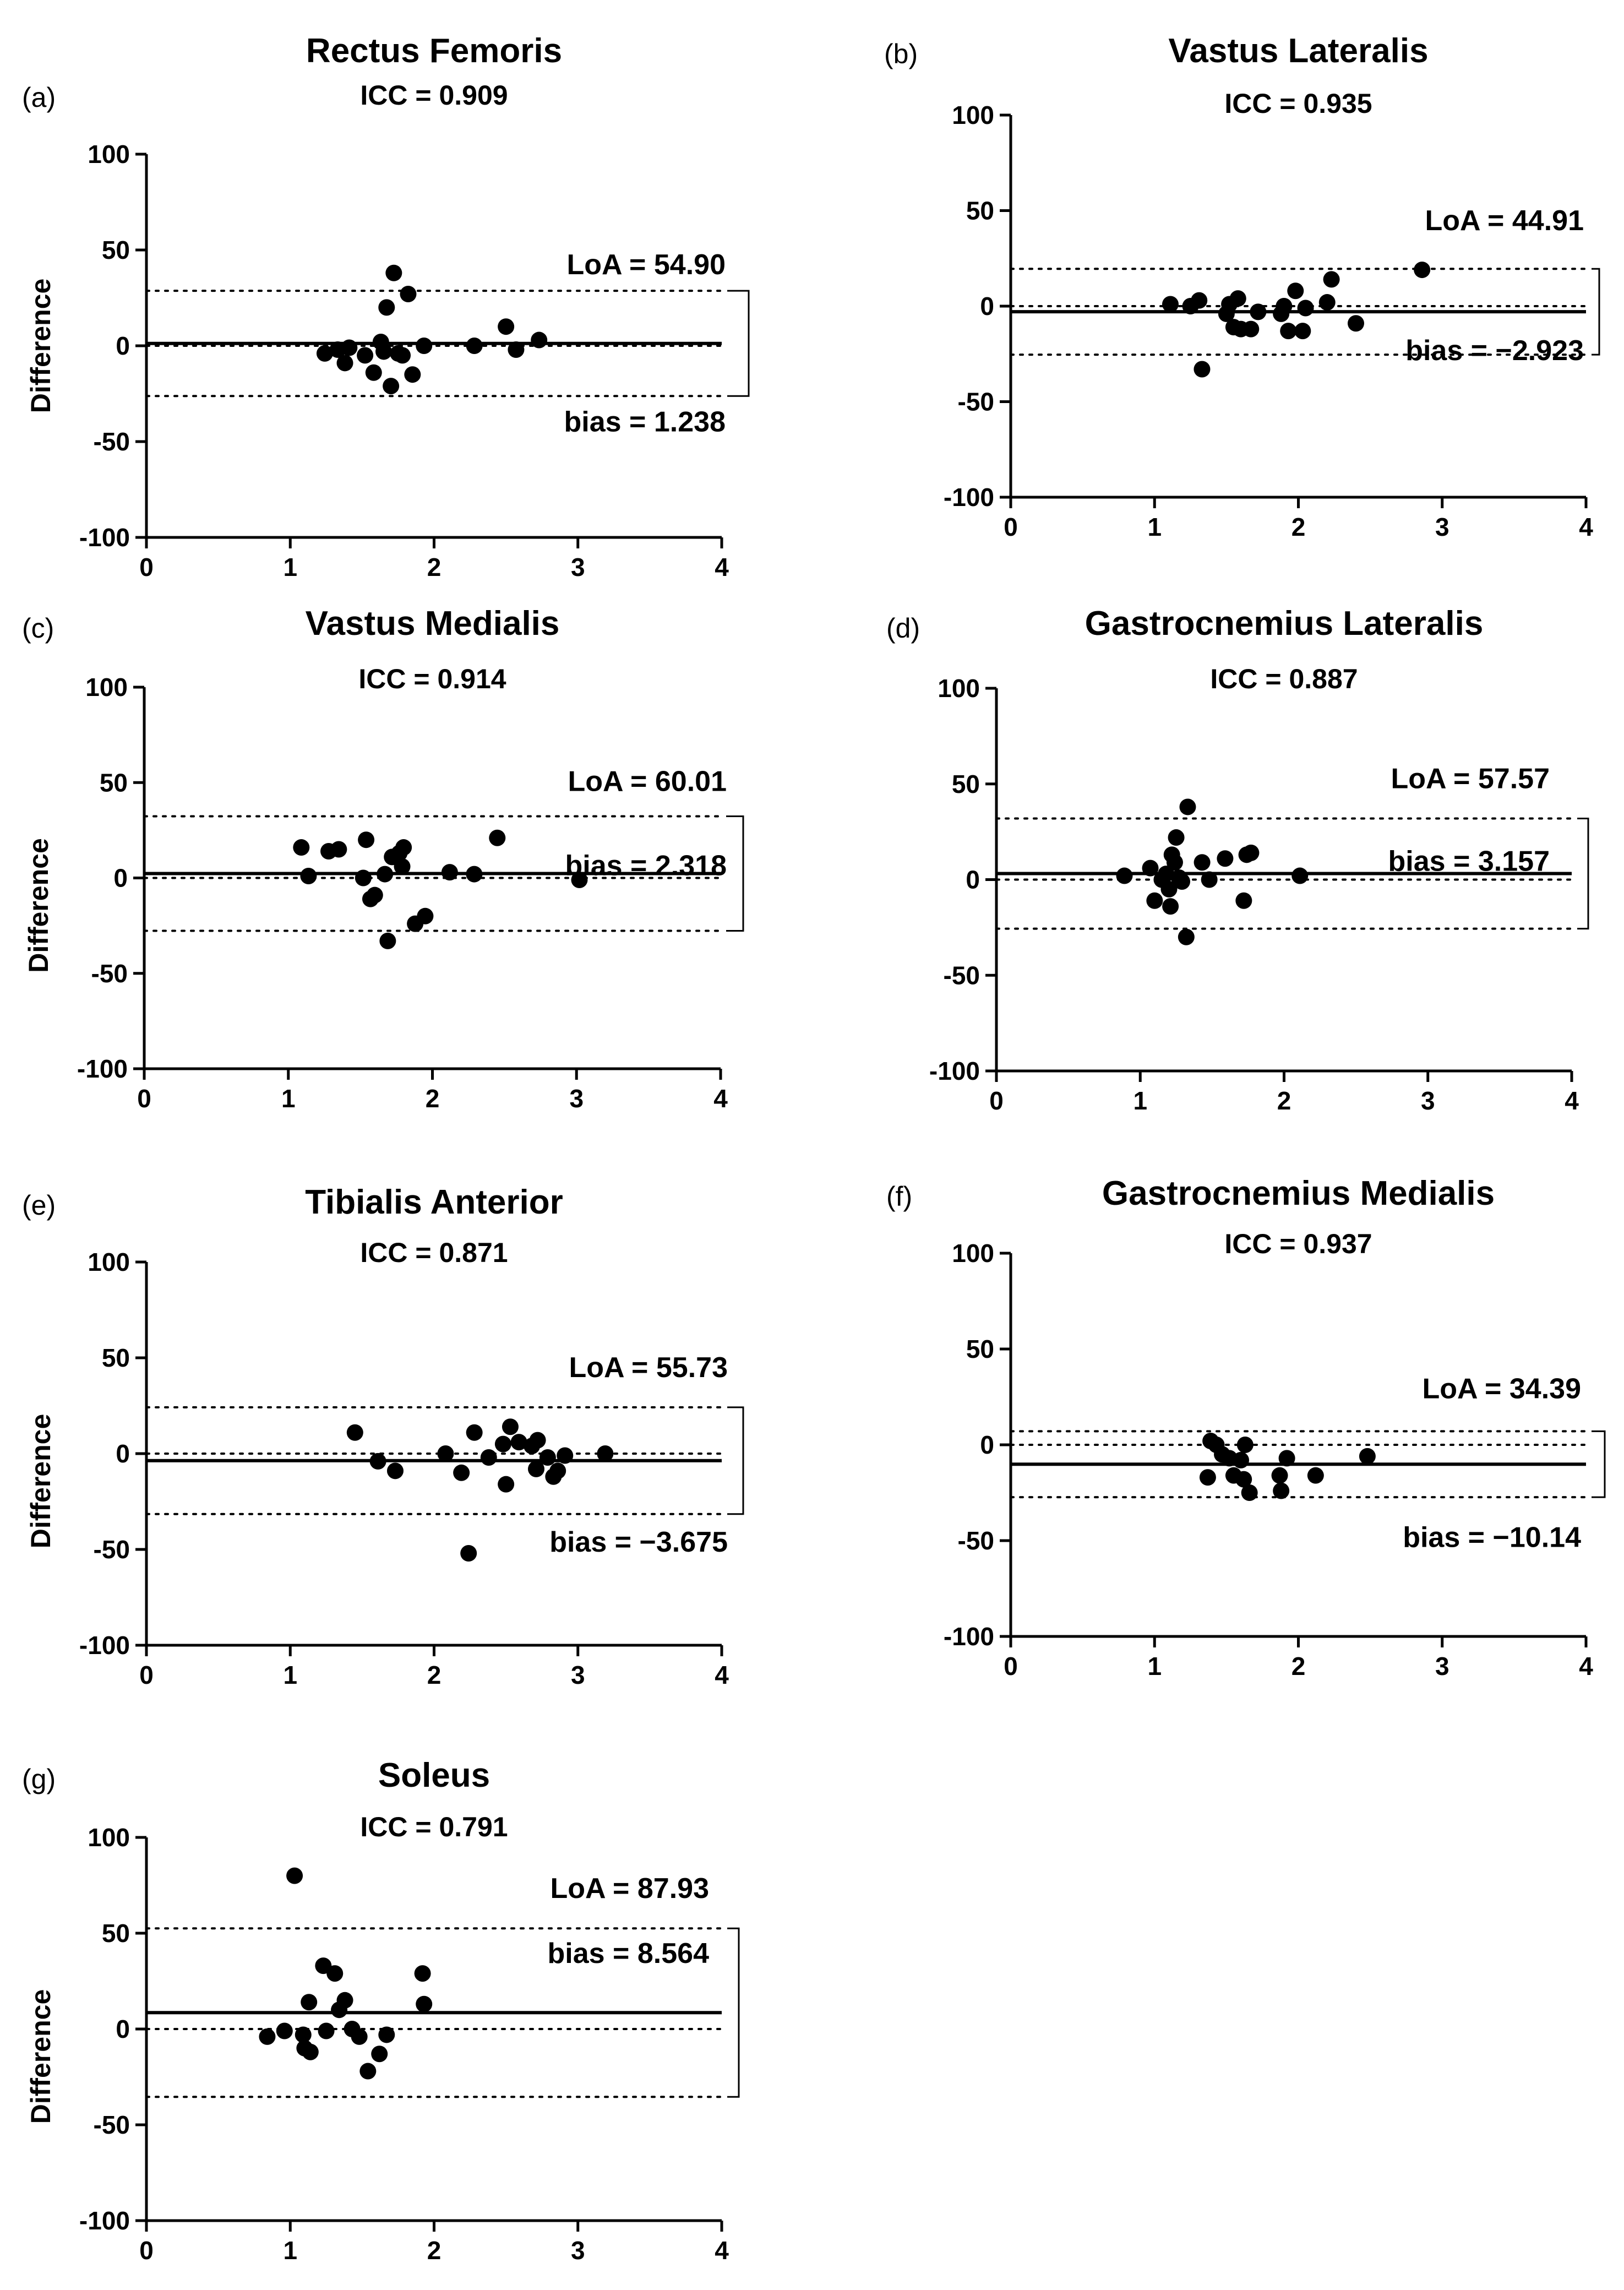  What do you see at coordinates (901, 54) in the screenshot?
I see `panel-label: (b)` at bounding box center [901, 54].